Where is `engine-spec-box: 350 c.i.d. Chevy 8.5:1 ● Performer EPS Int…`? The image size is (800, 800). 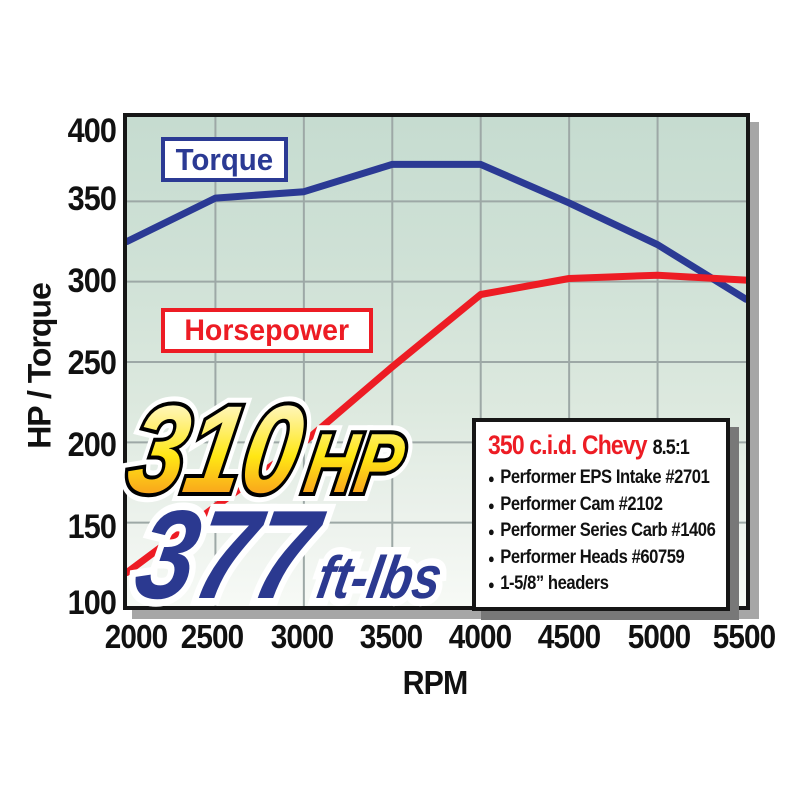
engine-spec-box: 350 c.i.d. Chevy 8.5:1 ● Performer EPS Int… is located at coordinates (601, 514).